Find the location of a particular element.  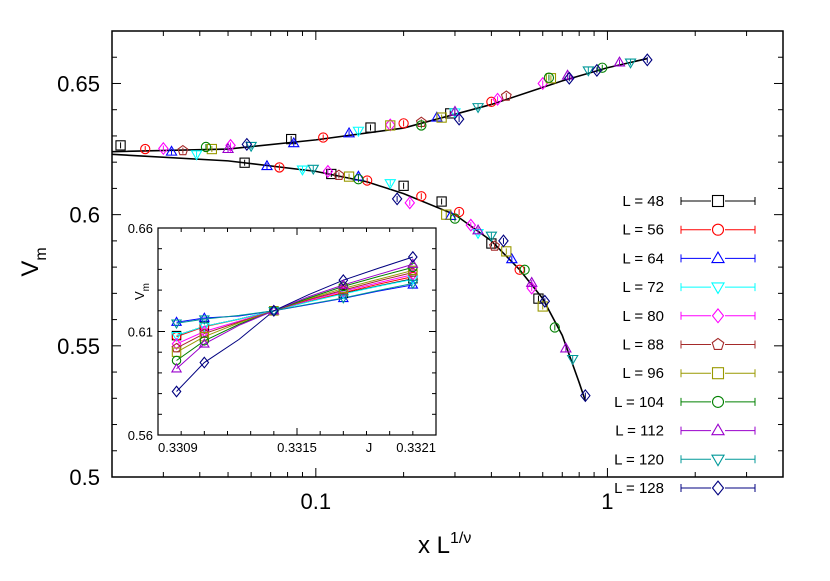

legend-label: L = 48 is located at coordinates (643, 201).